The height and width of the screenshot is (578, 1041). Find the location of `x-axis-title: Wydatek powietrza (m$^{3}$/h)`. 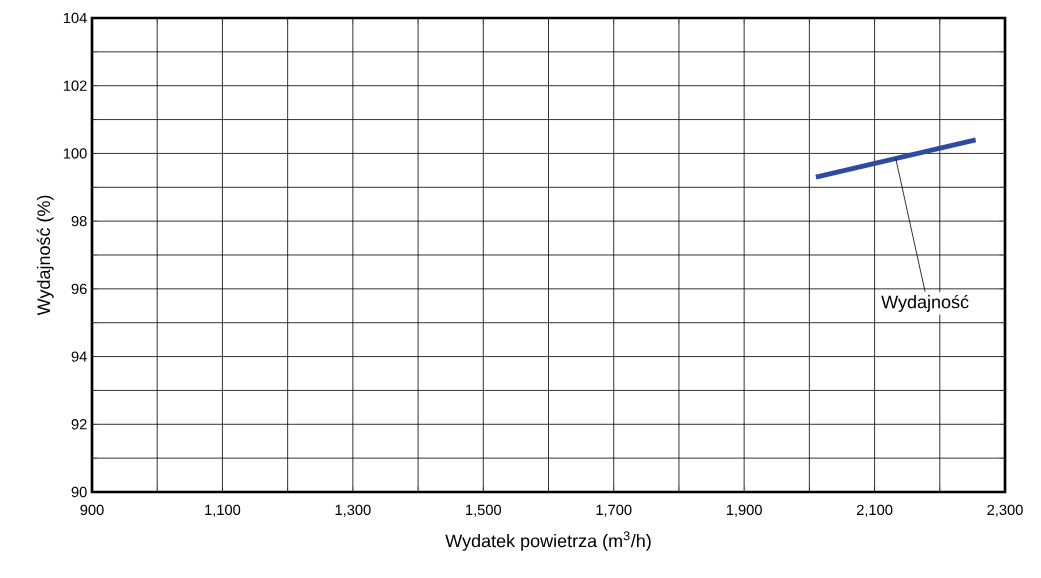

x-axis-title: Wydatek powietrza (m$^{3}$/h) is located at coordinates (548, 541).